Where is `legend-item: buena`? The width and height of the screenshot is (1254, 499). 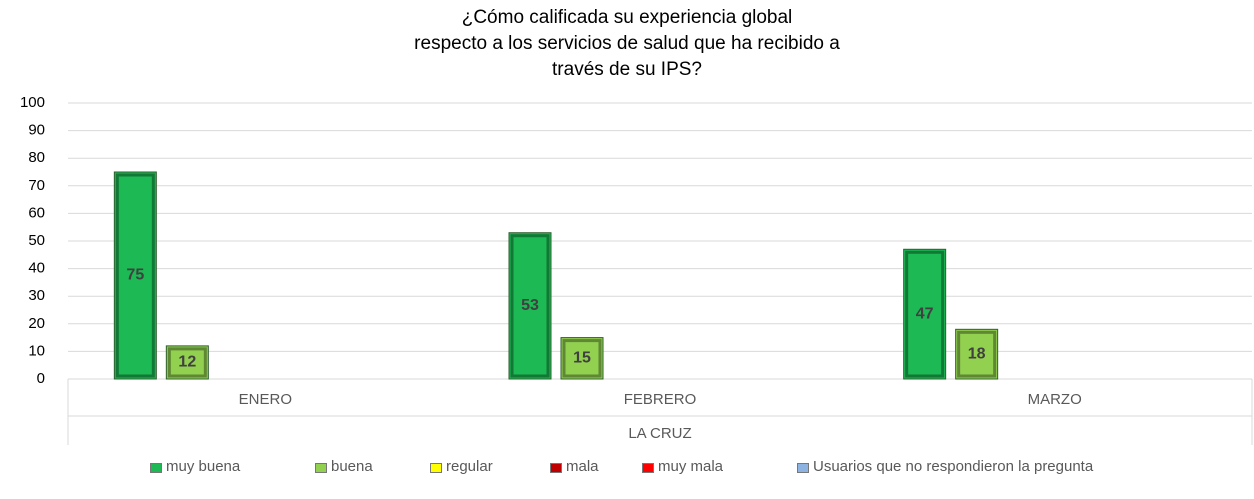
legend-item: buena is located at coordinates (344, 466).